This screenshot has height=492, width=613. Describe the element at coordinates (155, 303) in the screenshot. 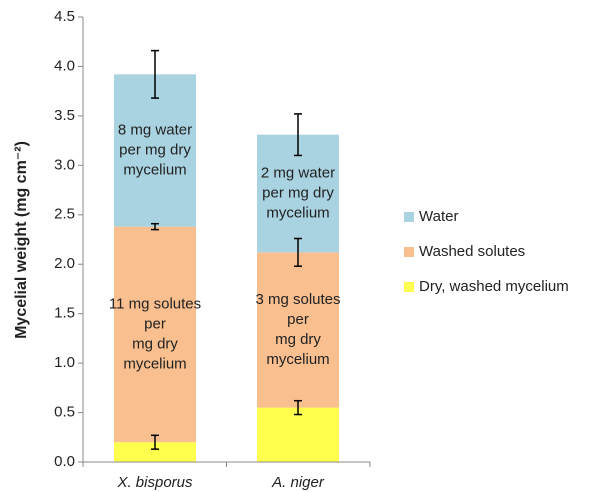

I see `bar-annotation: 11 mg solutes` at that location.